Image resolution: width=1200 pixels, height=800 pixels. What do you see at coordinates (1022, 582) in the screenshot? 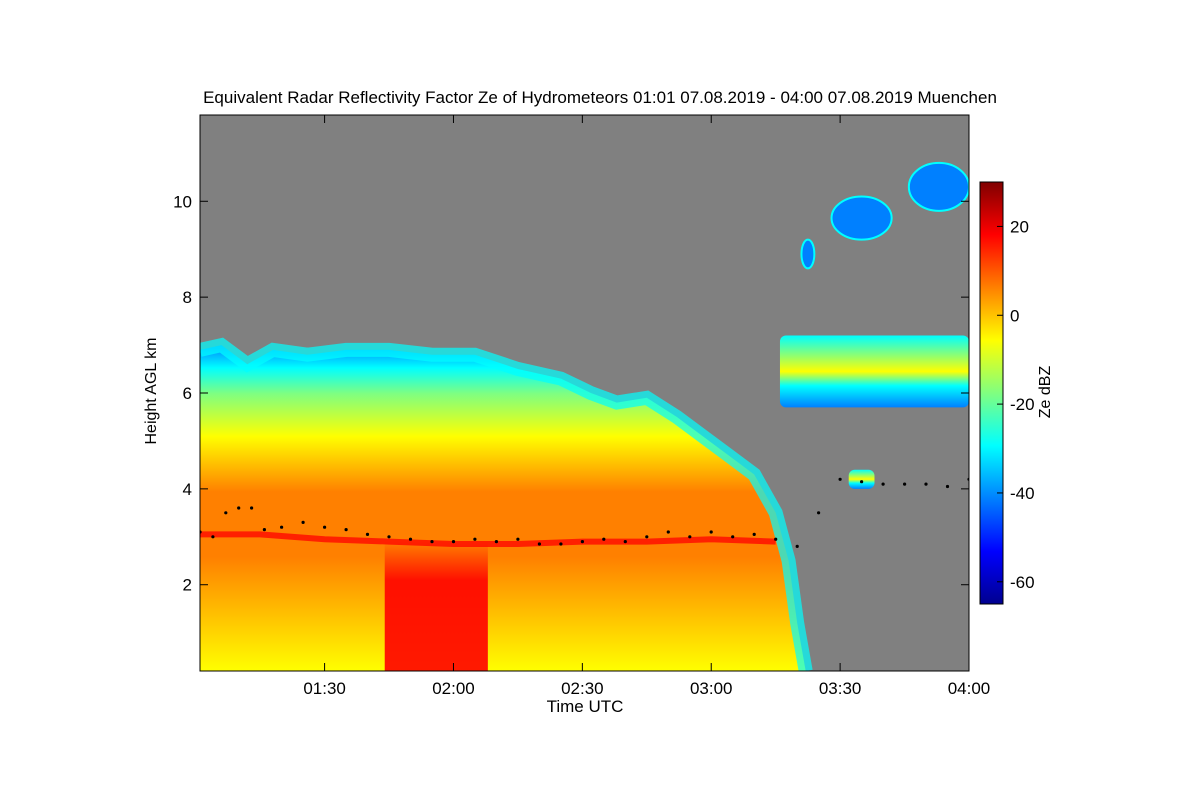
I see `colorbar-tick-label: -60` at bounding box center [1022, 582].